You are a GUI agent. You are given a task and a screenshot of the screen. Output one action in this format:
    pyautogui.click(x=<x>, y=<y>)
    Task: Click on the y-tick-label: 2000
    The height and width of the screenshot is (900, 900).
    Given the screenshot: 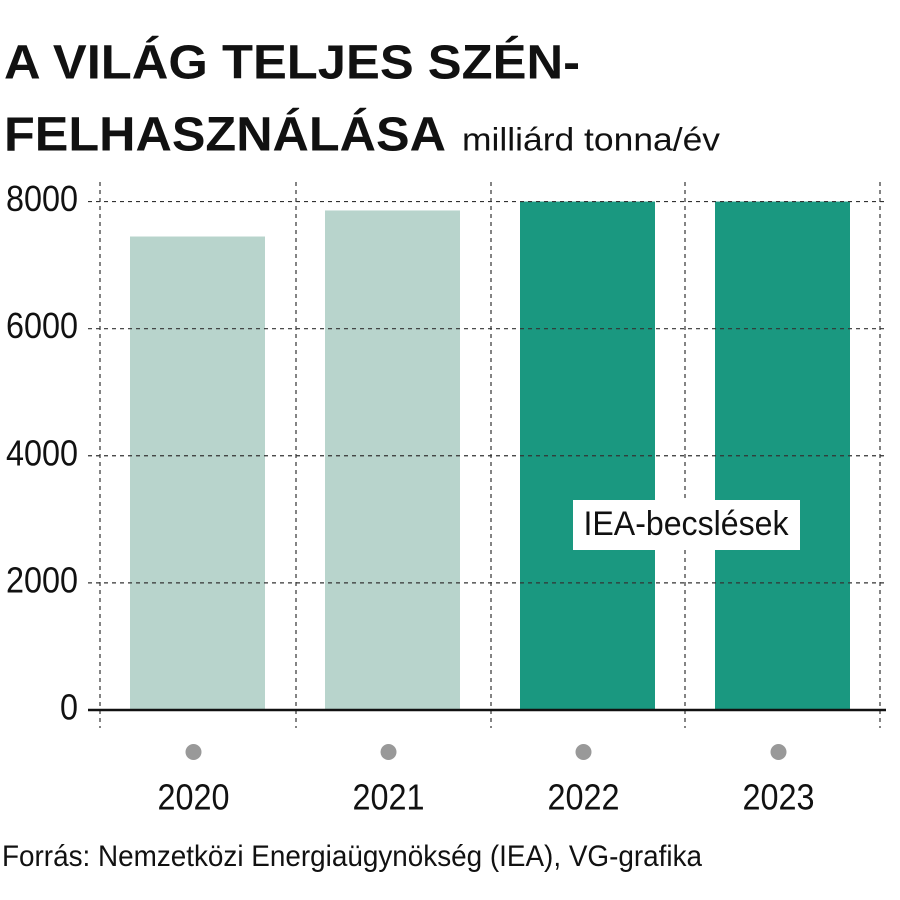 What is the action you would take?
    pyautogui.click(x=42, y=579)
    